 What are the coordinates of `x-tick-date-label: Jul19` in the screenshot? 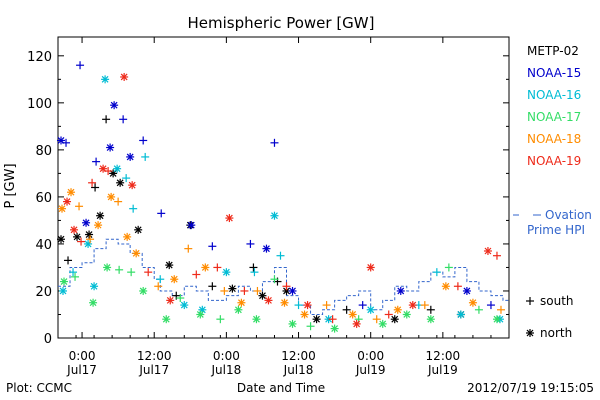 It's located at (442, 370).